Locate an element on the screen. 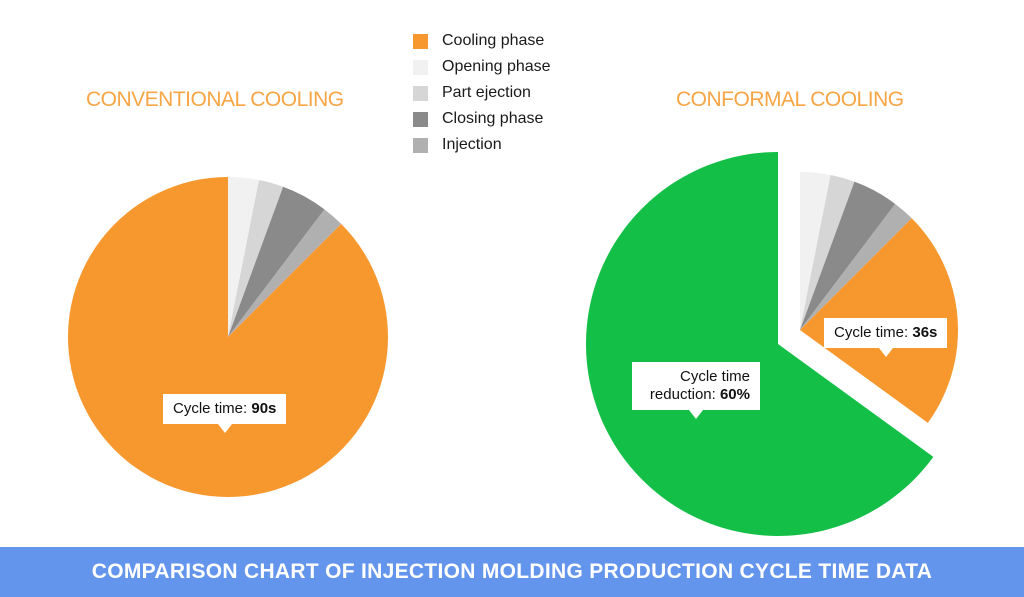 The image size is (1024, 597). conformal-cycle-time-label: Cycle time: 36s is located at coordinates (886, 337).